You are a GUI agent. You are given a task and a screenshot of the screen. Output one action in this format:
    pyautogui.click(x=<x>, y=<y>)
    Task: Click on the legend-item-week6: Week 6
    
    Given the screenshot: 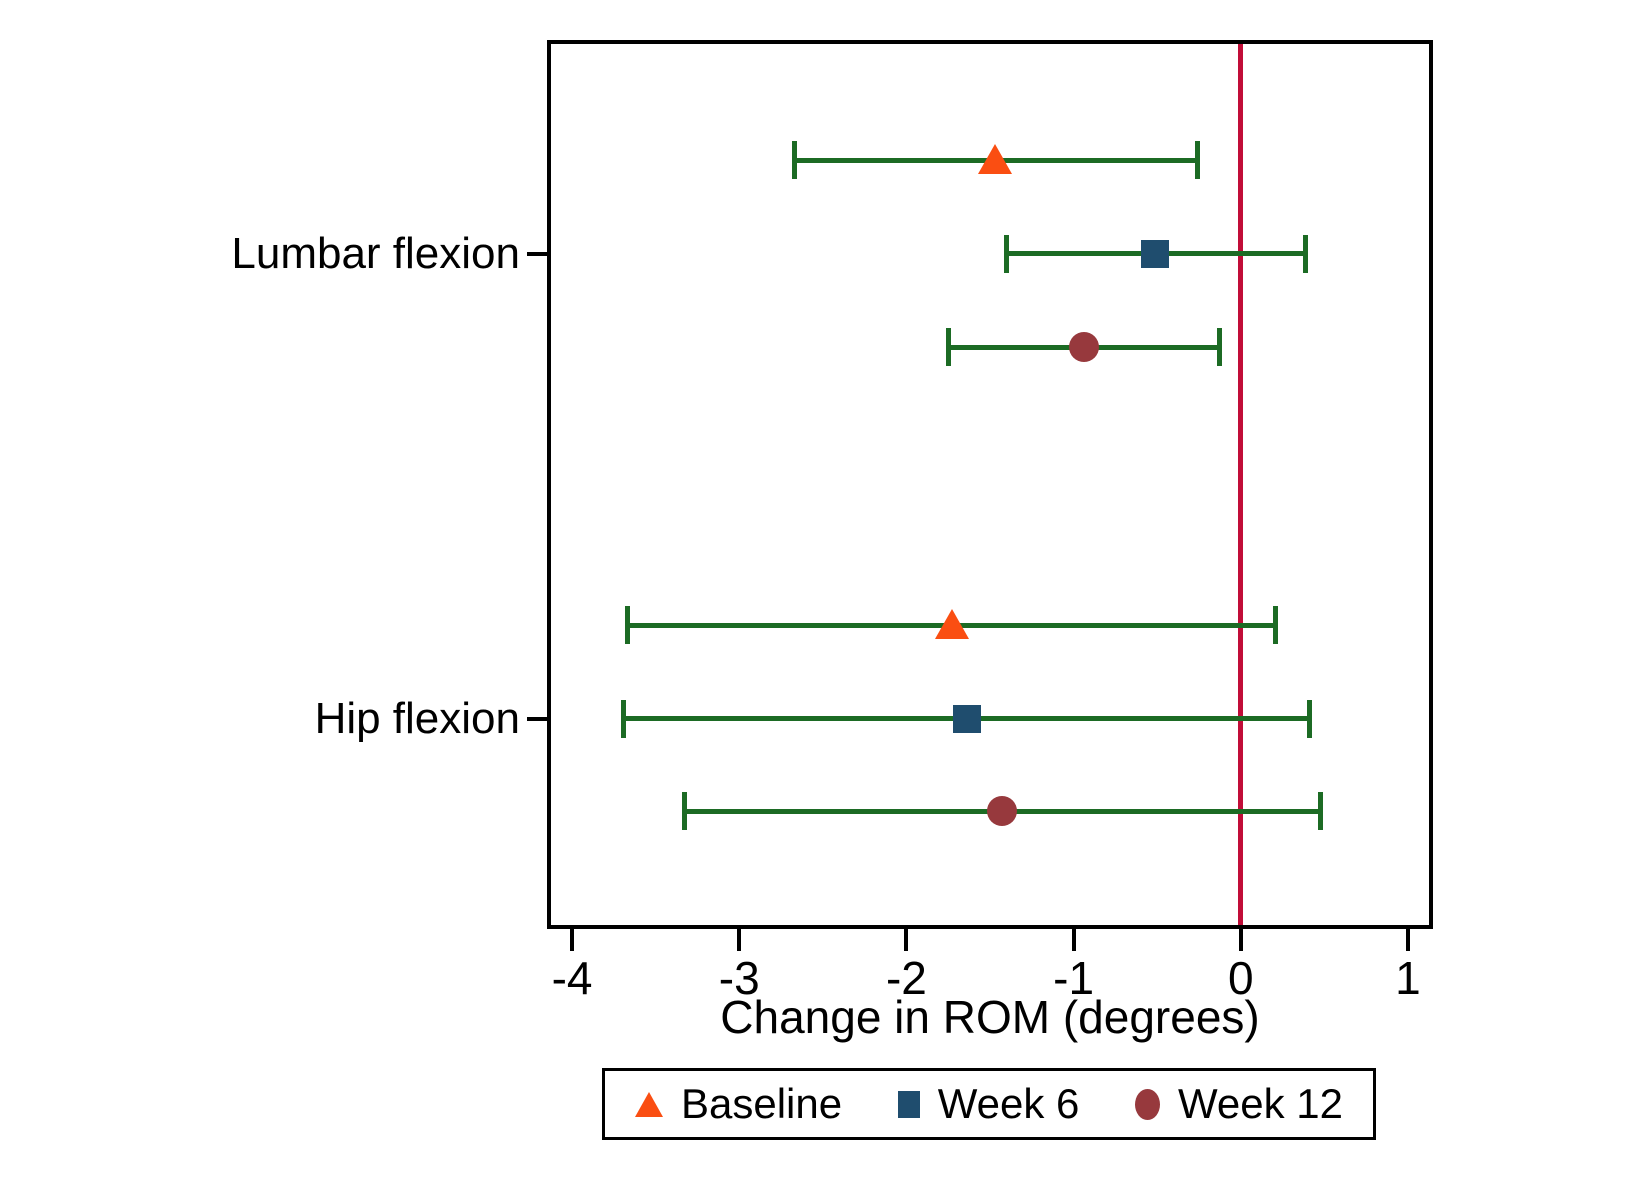 What is the action you would take?
    pyautogui.click(x=988, y=1104)
    